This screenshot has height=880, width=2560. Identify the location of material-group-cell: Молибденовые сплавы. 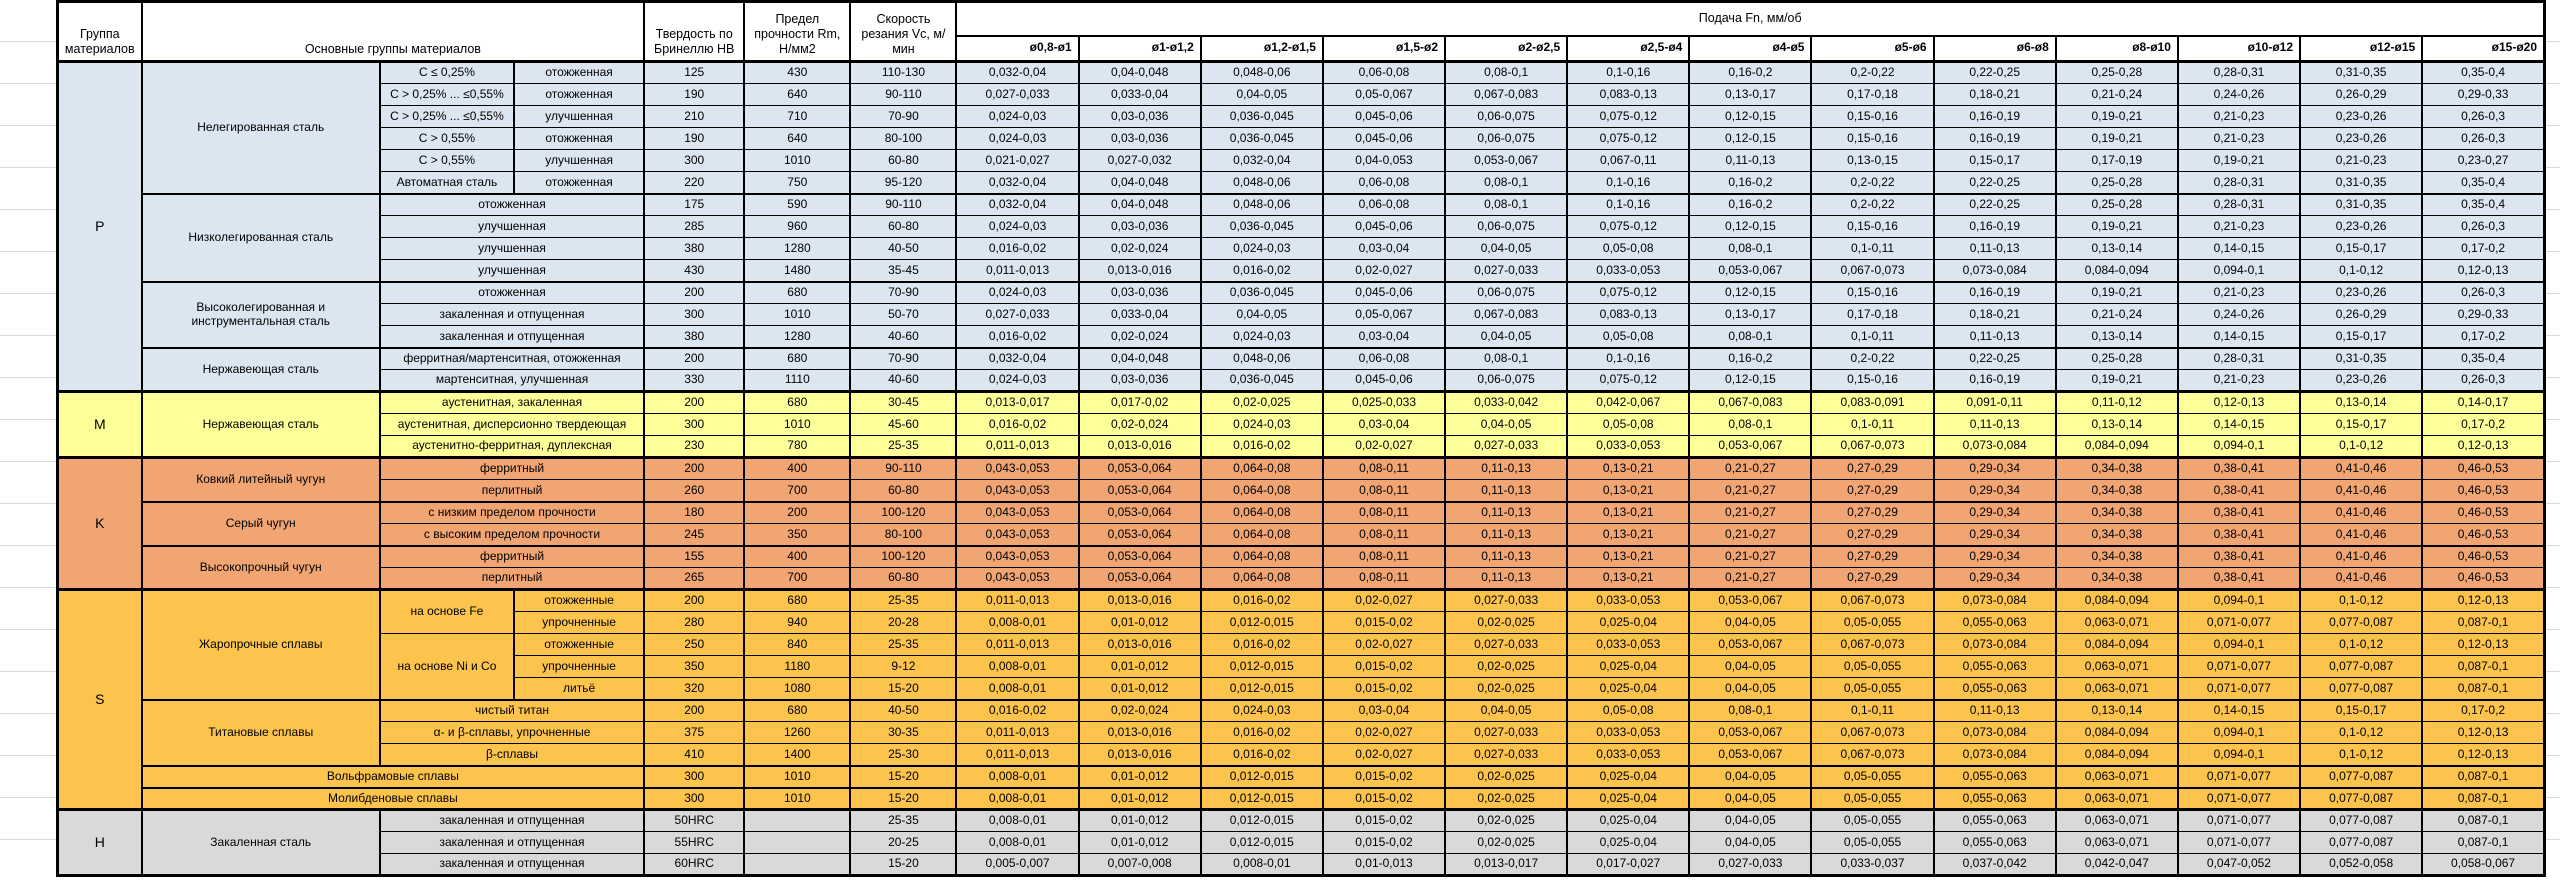
(393, 798).